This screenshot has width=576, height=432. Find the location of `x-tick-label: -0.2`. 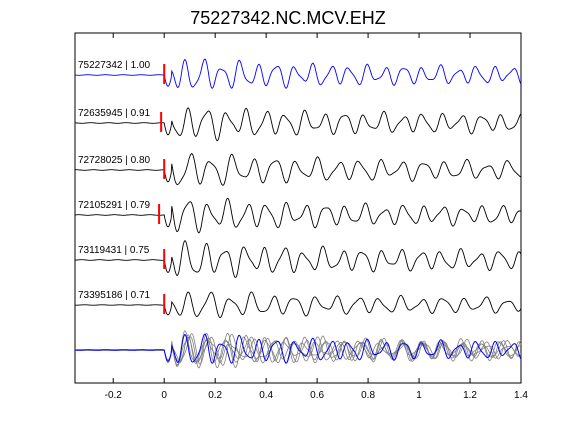

x-tick-label: -0.2 is located at coordinates (114, 395).